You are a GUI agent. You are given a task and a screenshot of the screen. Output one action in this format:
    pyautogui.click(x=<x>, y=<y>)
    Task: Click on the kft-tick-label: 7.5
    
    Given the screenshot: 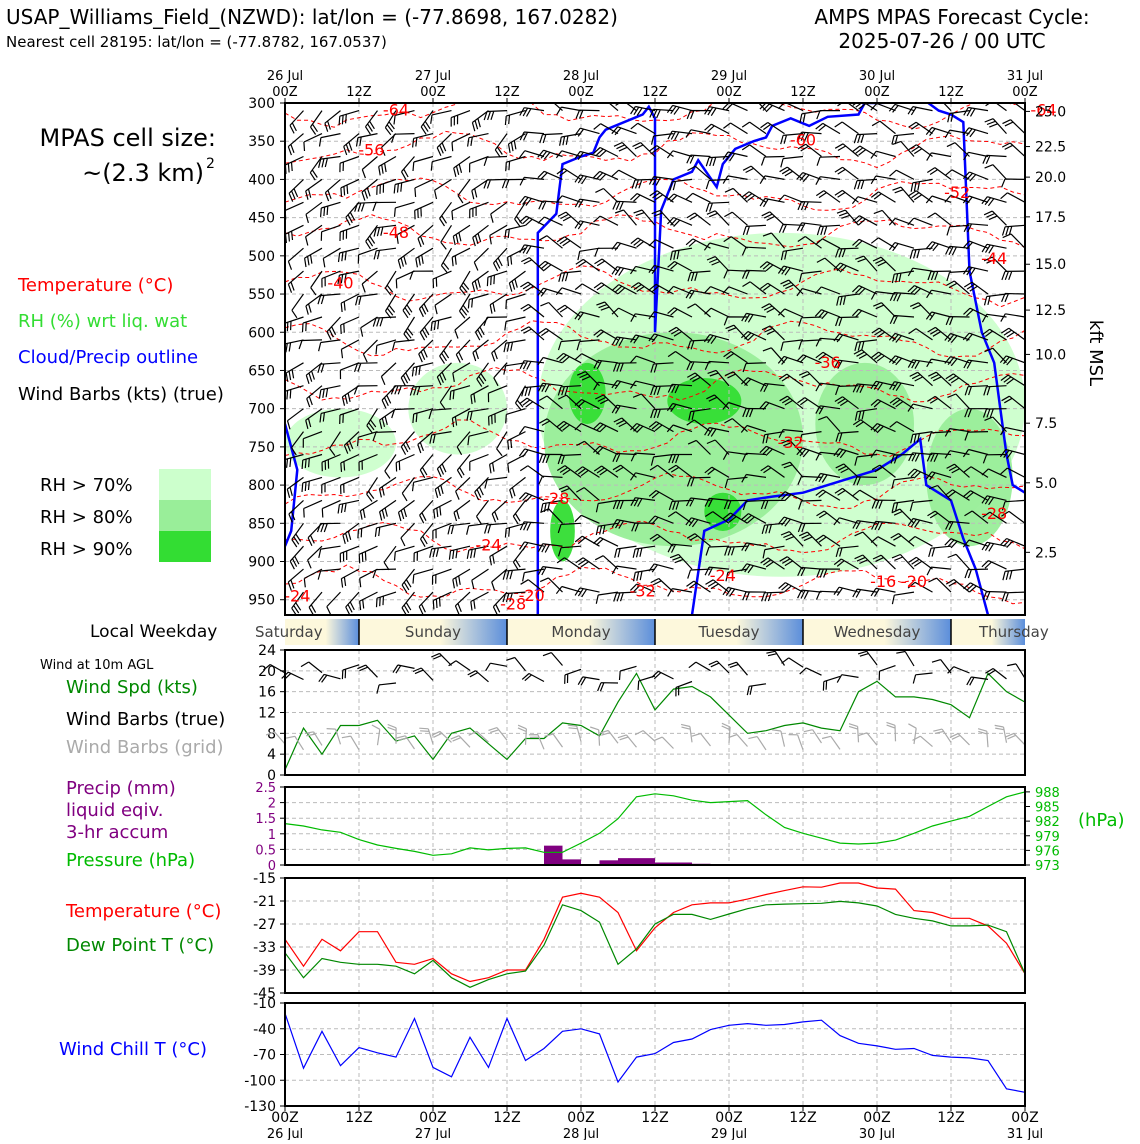 What is the action you would take?
    pyautogui.click(x=1046, y=424)
    